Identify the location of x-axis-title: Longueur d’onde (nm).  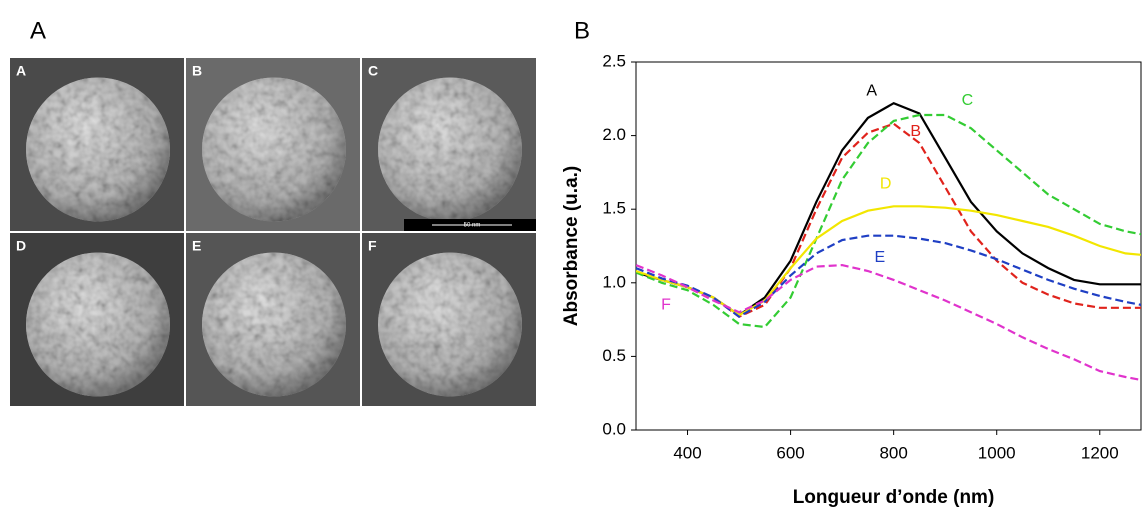
(894, 497).